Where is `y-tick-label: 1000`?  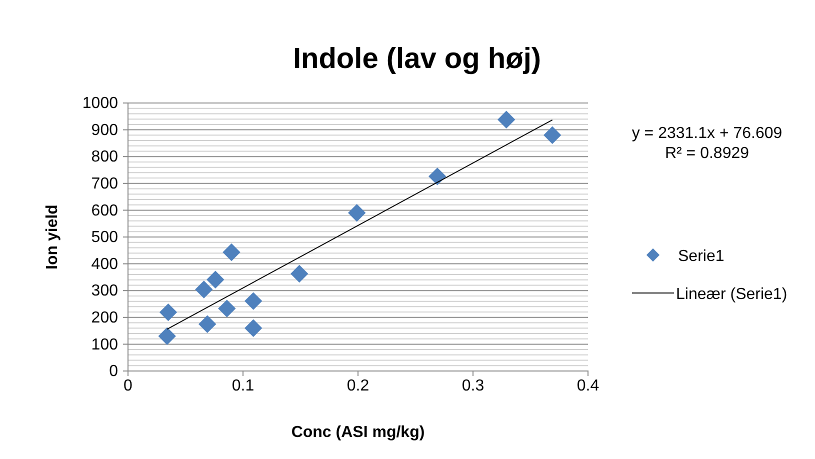
y-tick-label: 1000 is located at coordinates (100, 103).